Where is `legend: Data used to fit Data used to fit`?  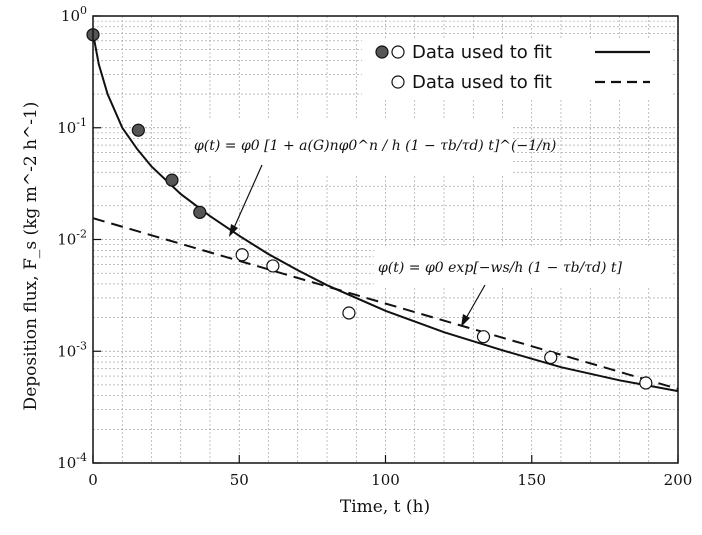 legend: Data used to fit Data used to fit is located at coordinates (517, 68).